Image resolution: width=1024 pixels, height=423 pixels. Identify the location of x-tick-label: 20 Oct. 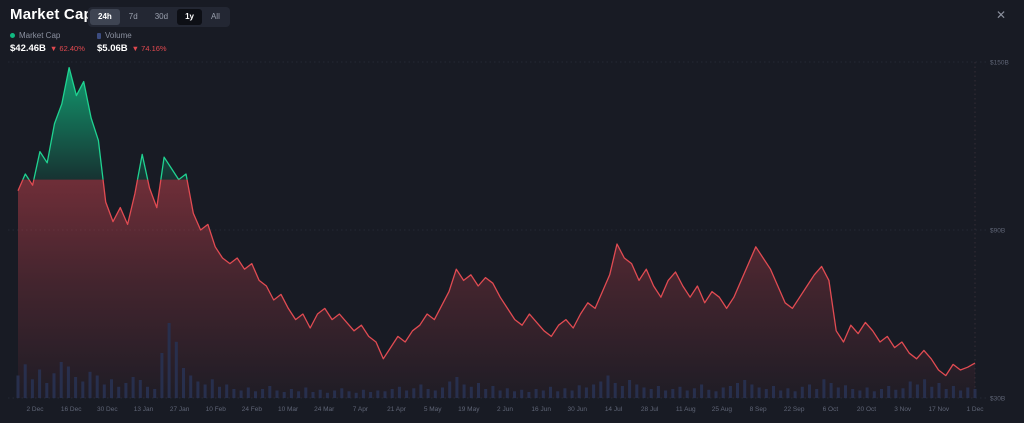
(866, 409).